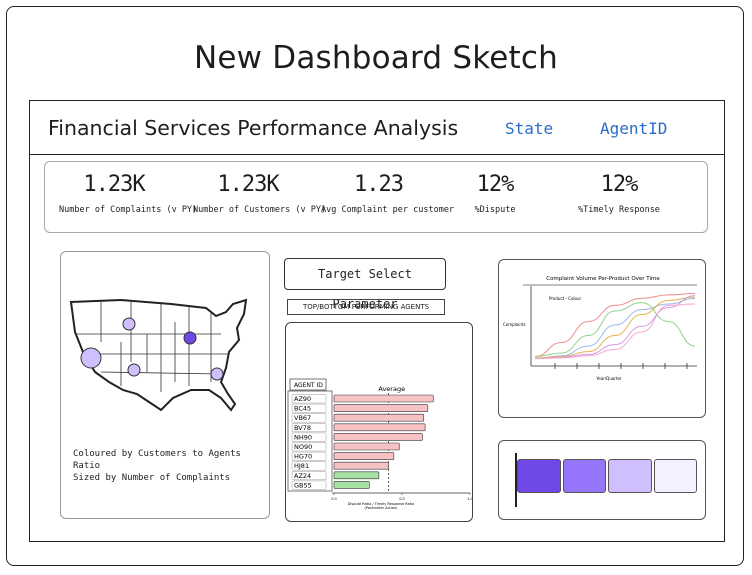 Image resolution: width=752 pixels, height=575 pixels. What do you see at coordinates (619, 210) in the screenshot?
I see `kpi-label: %Timely Response` at bounding box center [619, 210].